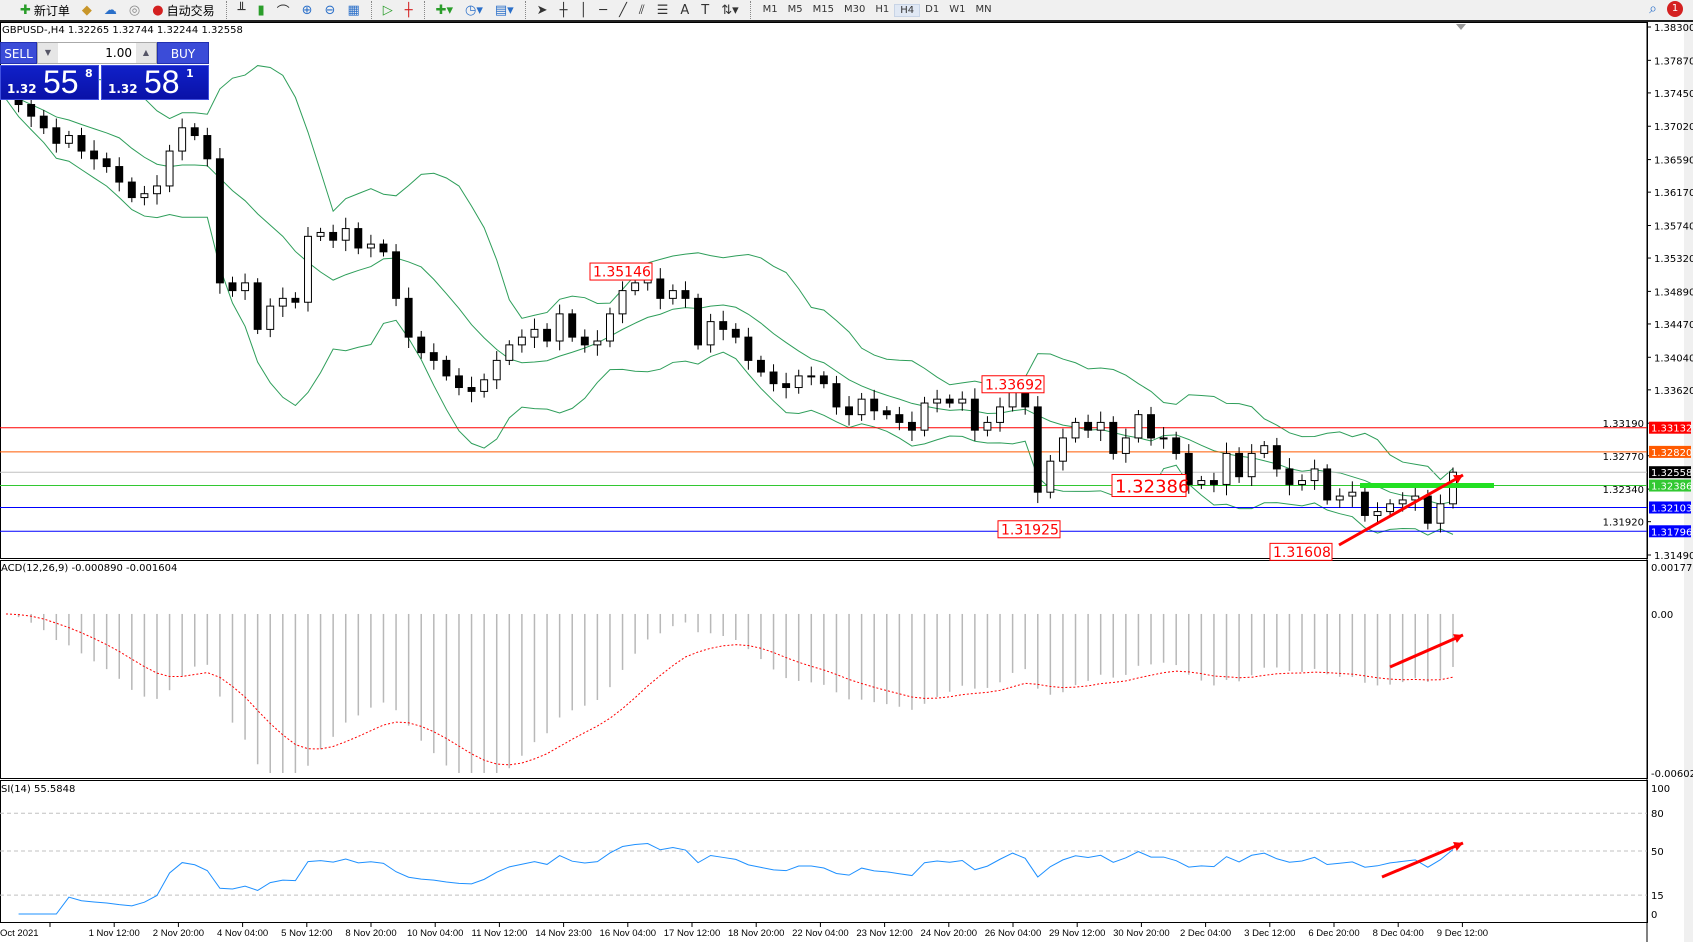  What do you see at coordinates (957, 9) in the screenshot?
I see `timeframe-w1: W1` at bounding box center [957, 9].